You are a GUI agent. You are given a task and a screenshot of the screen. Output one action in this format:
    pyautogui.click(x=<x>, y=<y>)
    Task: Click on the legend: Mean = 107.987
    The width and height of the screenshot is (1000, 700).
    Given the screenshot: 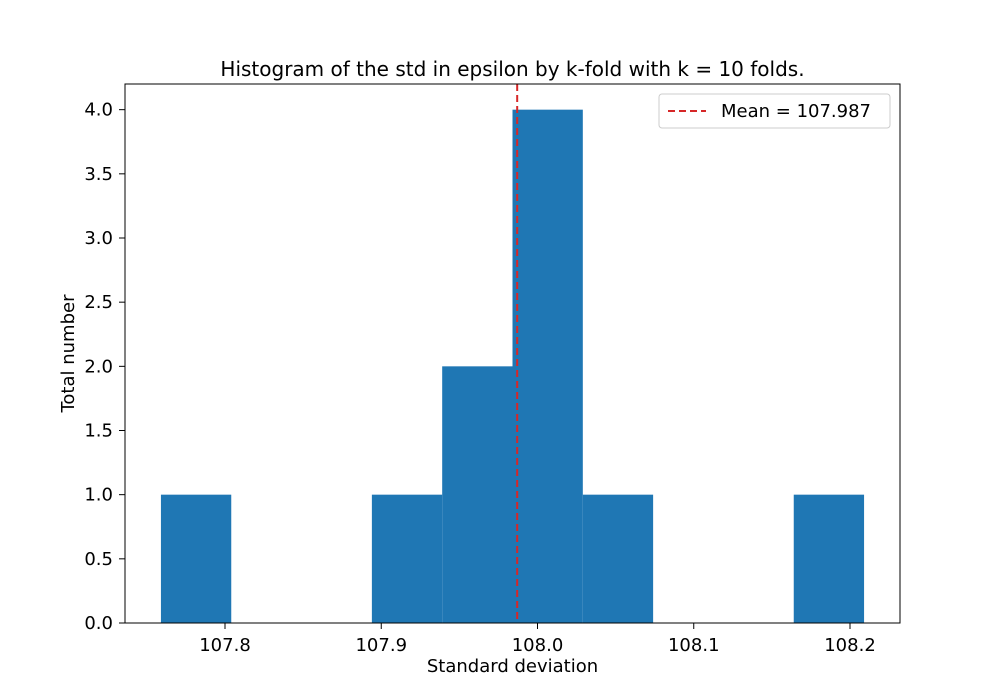 What is the action you would take?
    pyautogui.click(x=774, y=111)
    